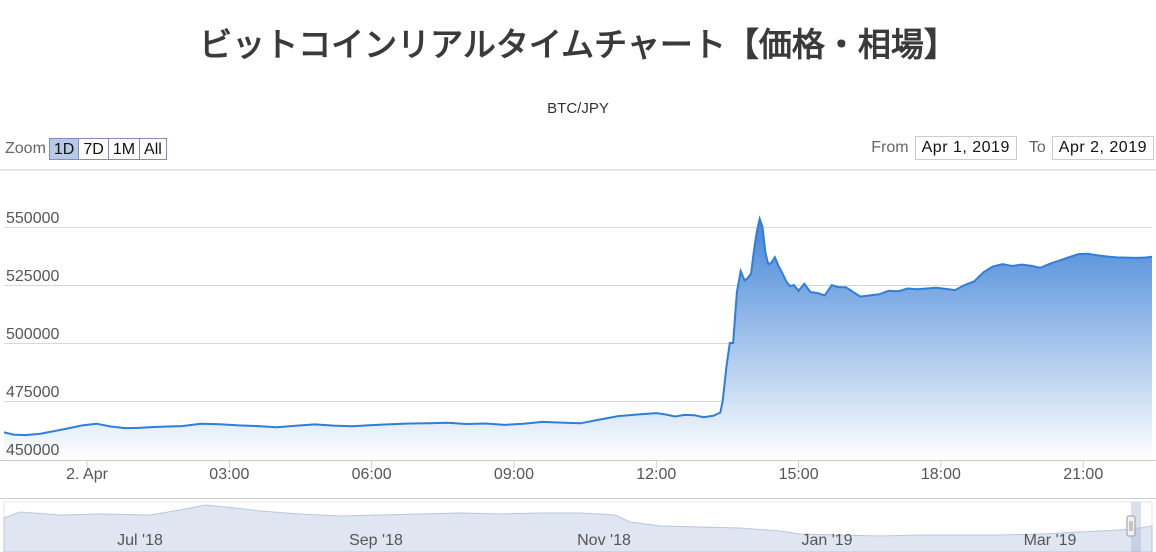 The height and width of the screenshot is (552, 1156). I want to click on navigator-tick-label: Mar '19, so click(1050, 540).